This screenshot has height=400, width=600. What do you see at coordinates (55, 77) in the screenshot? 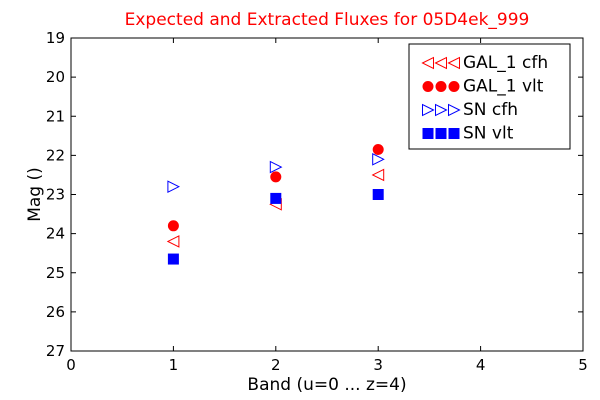
I see `y-tick-label: 20` at bounding box center [55, 77].